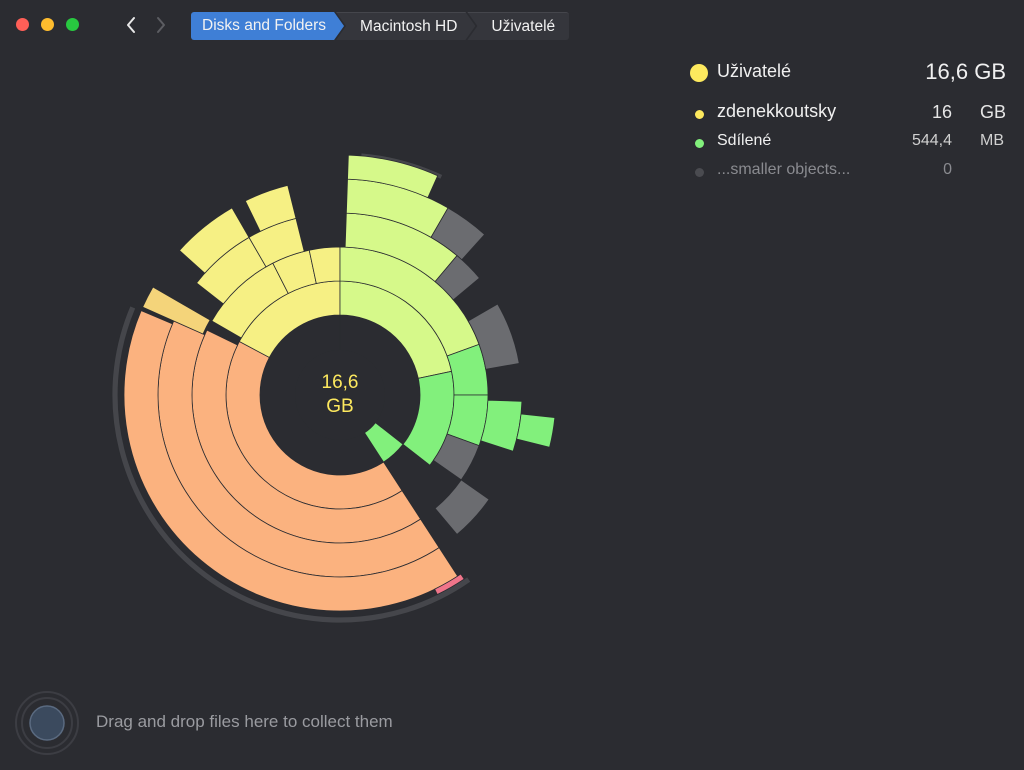 The image size is (1024, 770). What do you see at coordinates (176, 310) in the screenshot?
I see `sunburst-segment-yellow-edge` at bounding box center [176, 310].